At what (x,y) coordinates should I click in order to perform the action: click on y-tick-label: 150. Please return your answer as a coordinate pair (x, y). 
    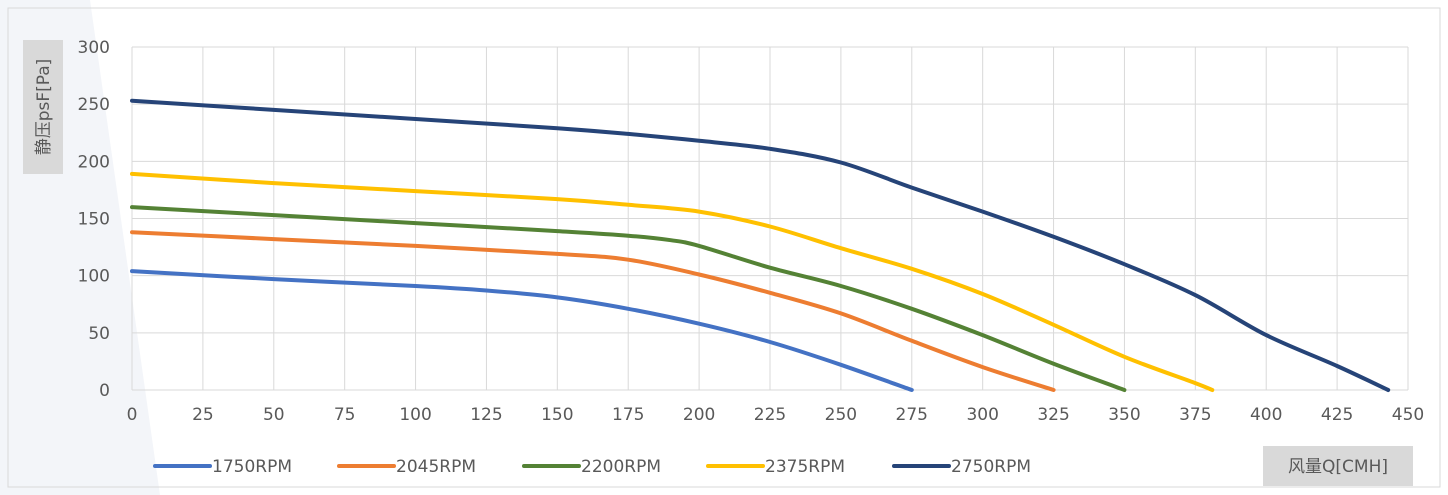
    Looking at the image, I should click on (94, 220).